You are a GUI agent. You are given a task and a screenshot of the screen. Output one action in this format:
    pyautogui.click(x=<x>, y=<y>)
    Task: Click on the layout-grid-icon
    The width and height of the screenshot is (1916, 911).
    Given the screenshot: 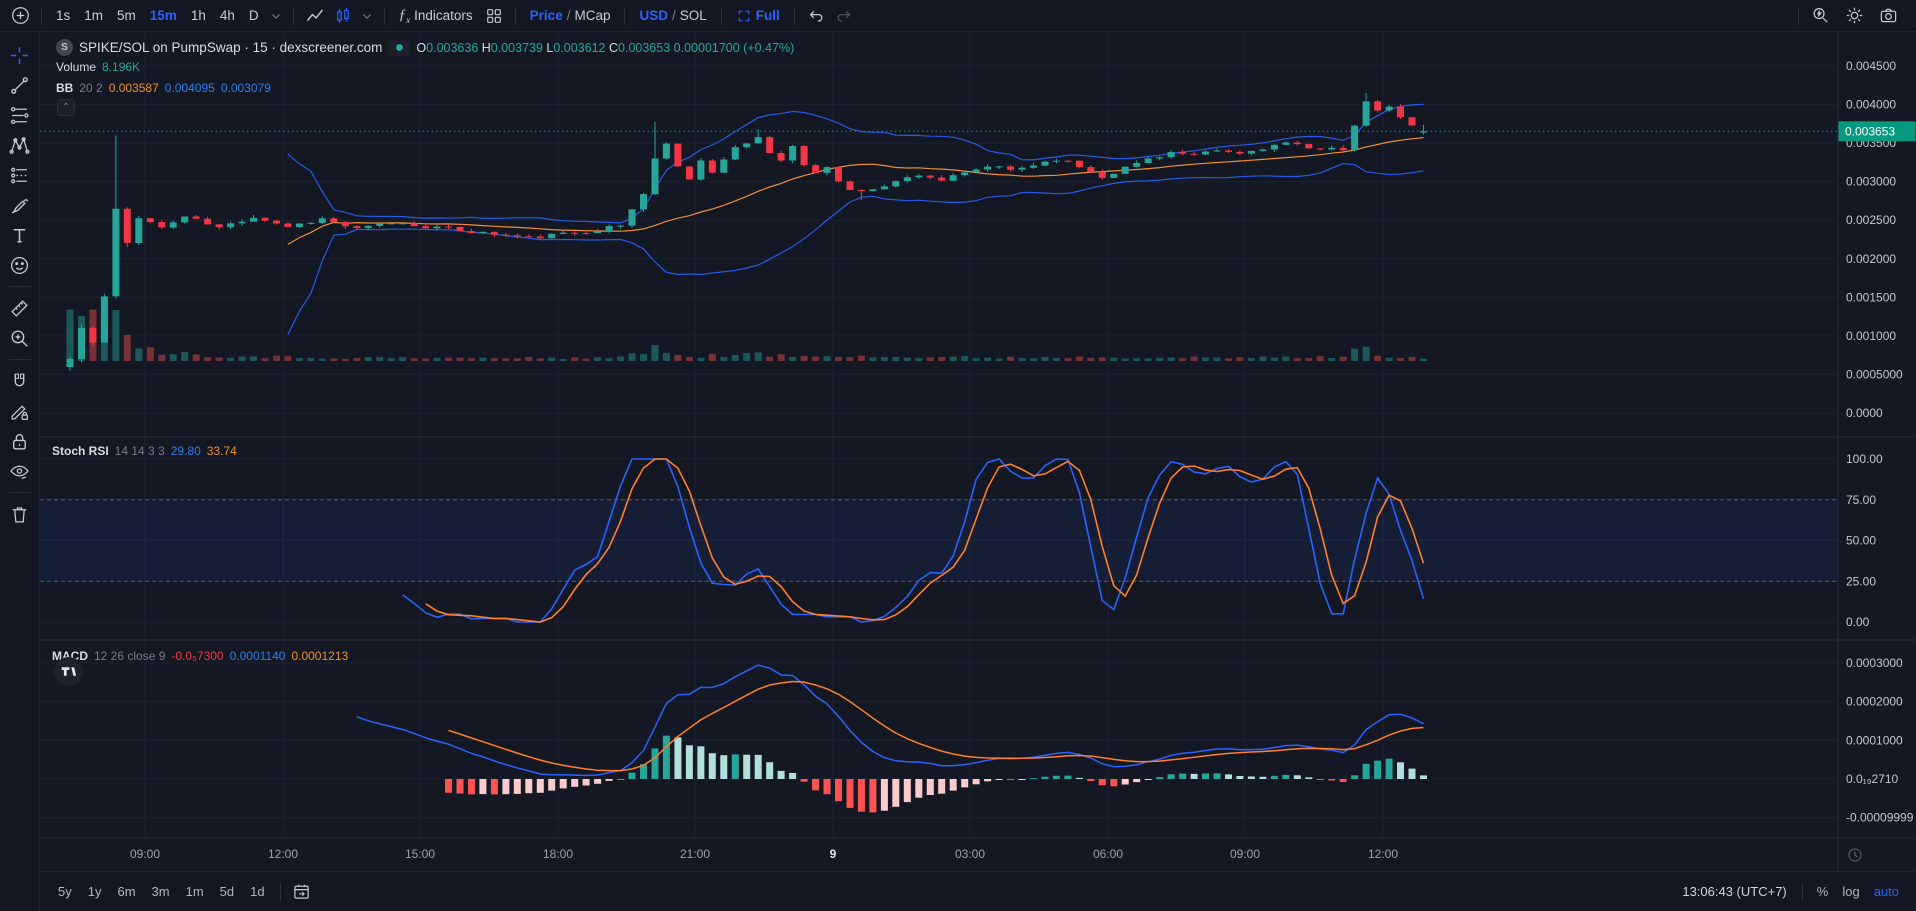 What is the action you would take?
    pyautogui.click(x=493, y=15)
    